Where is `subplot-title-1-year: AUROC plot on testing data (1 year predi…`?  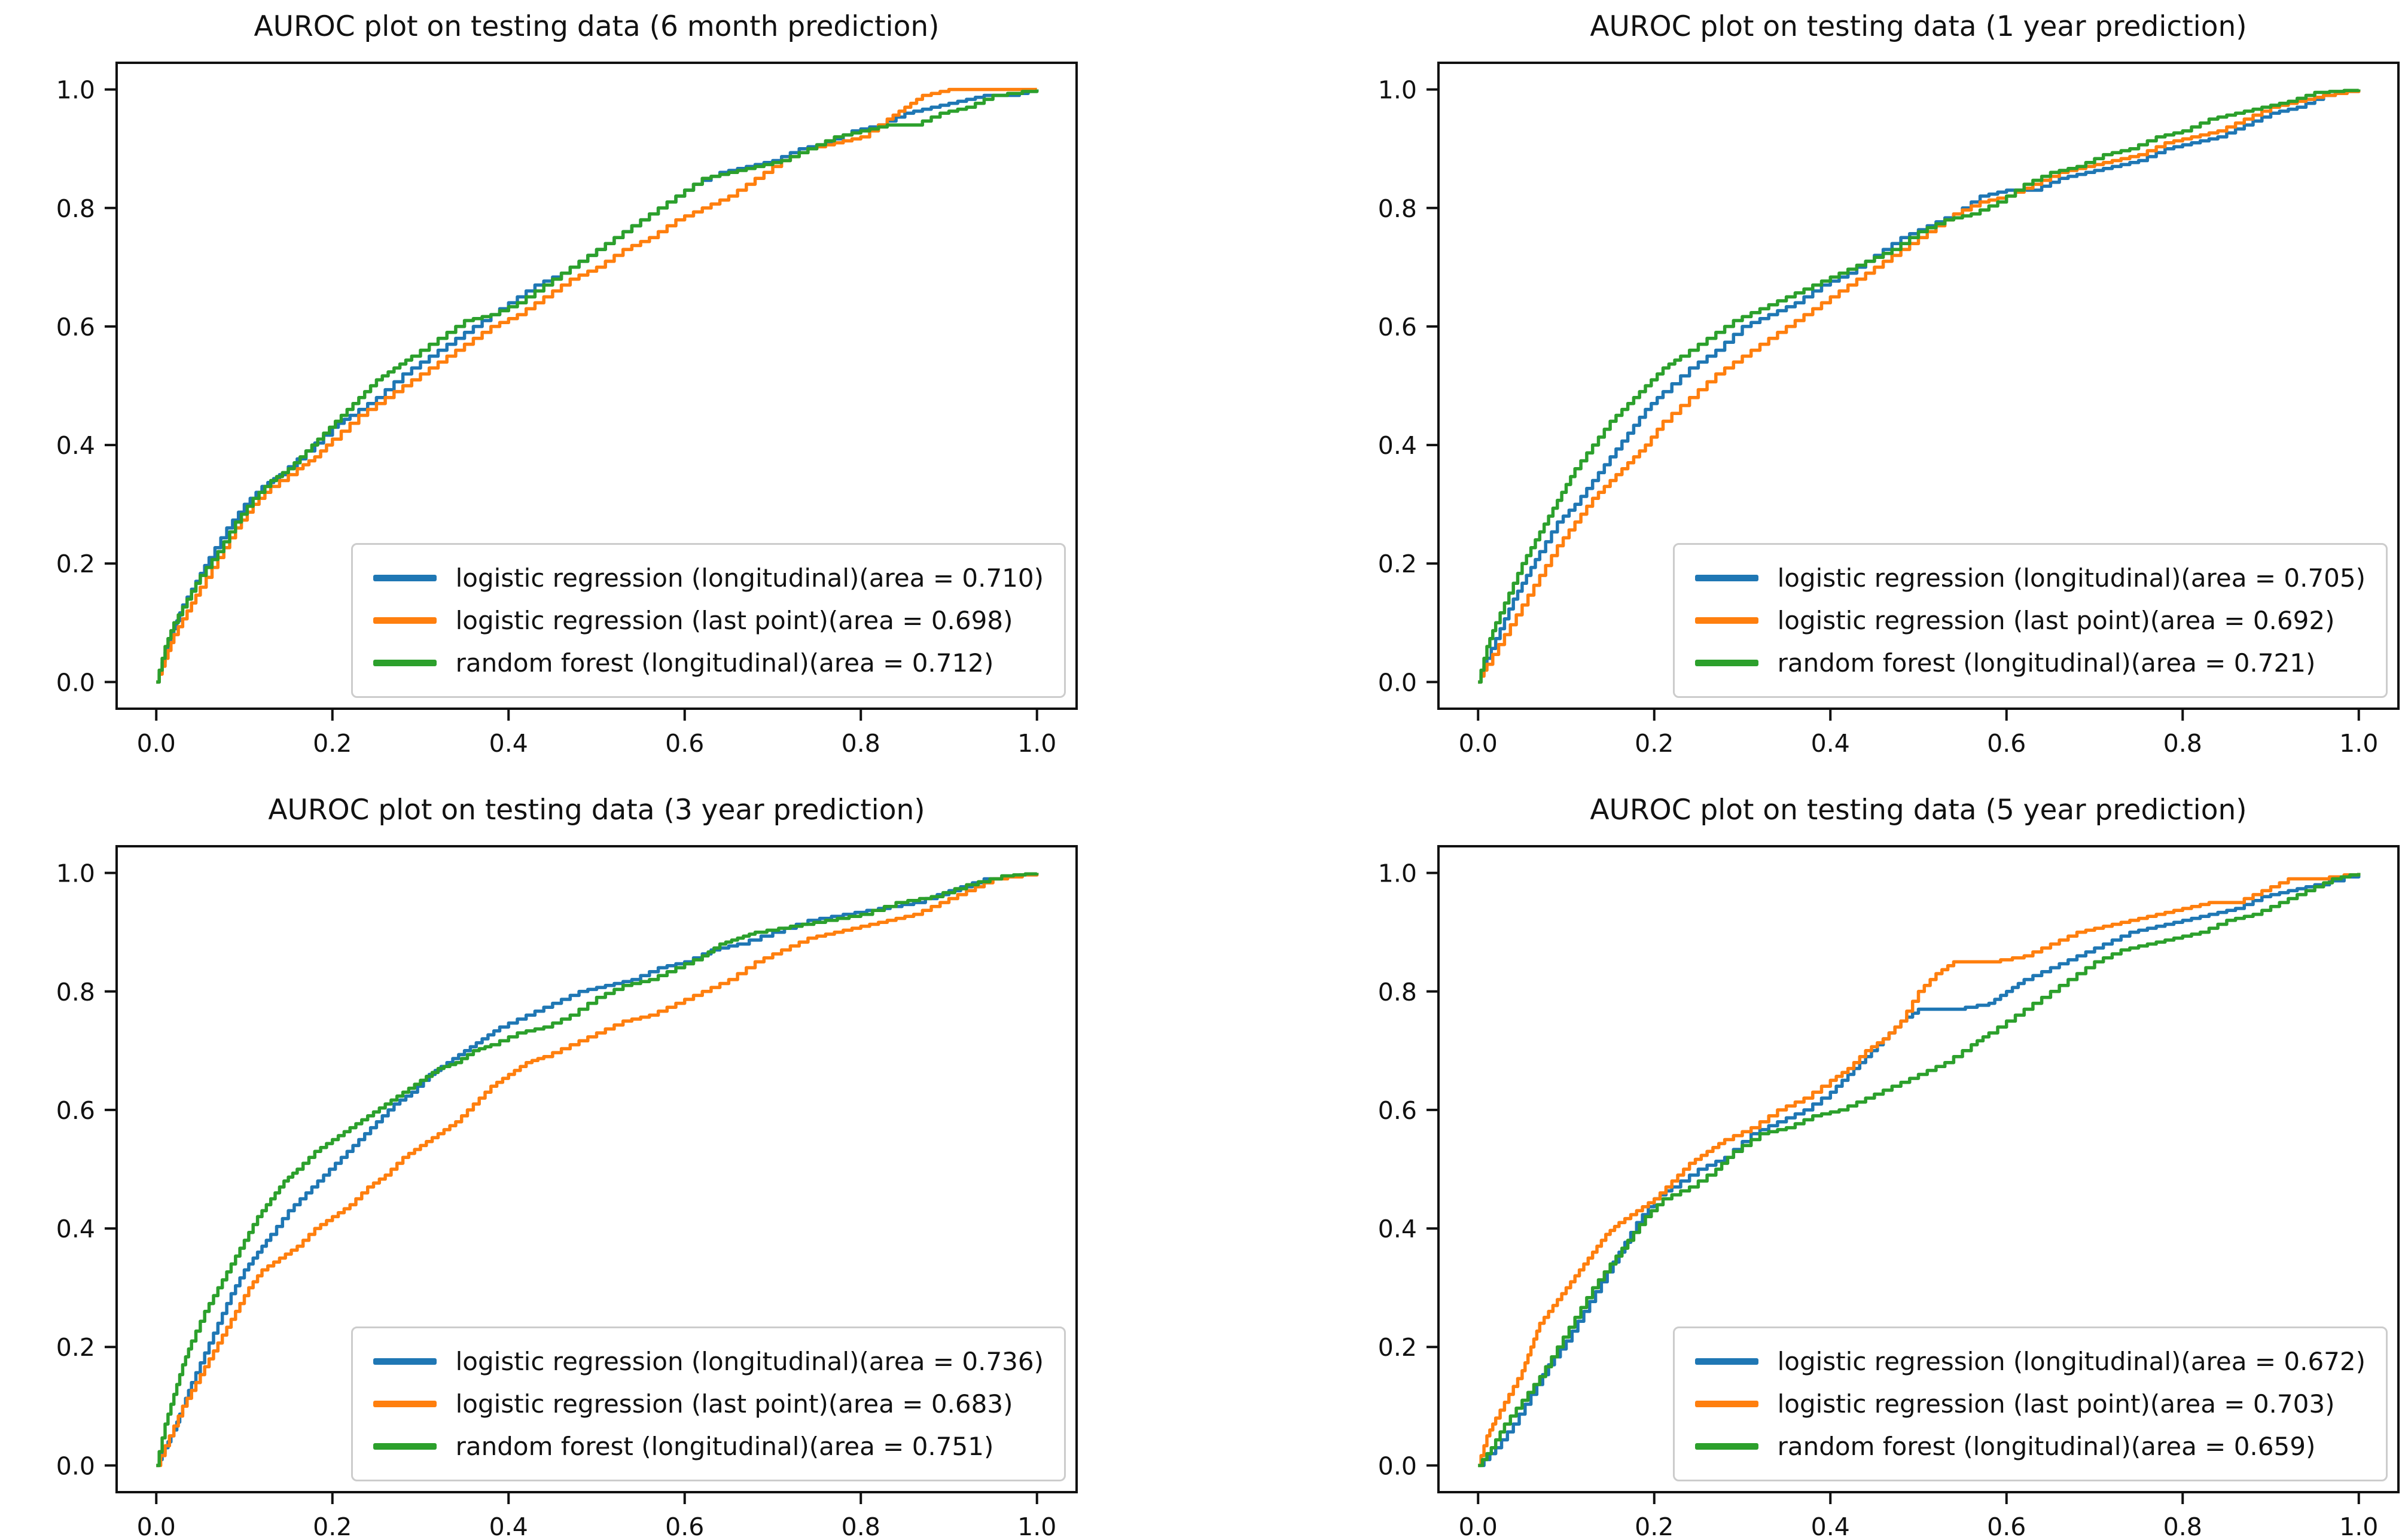
subplot-title-1-year: AUROC plot on testing data (1 year predi… is located at coordinates (1918, 26).